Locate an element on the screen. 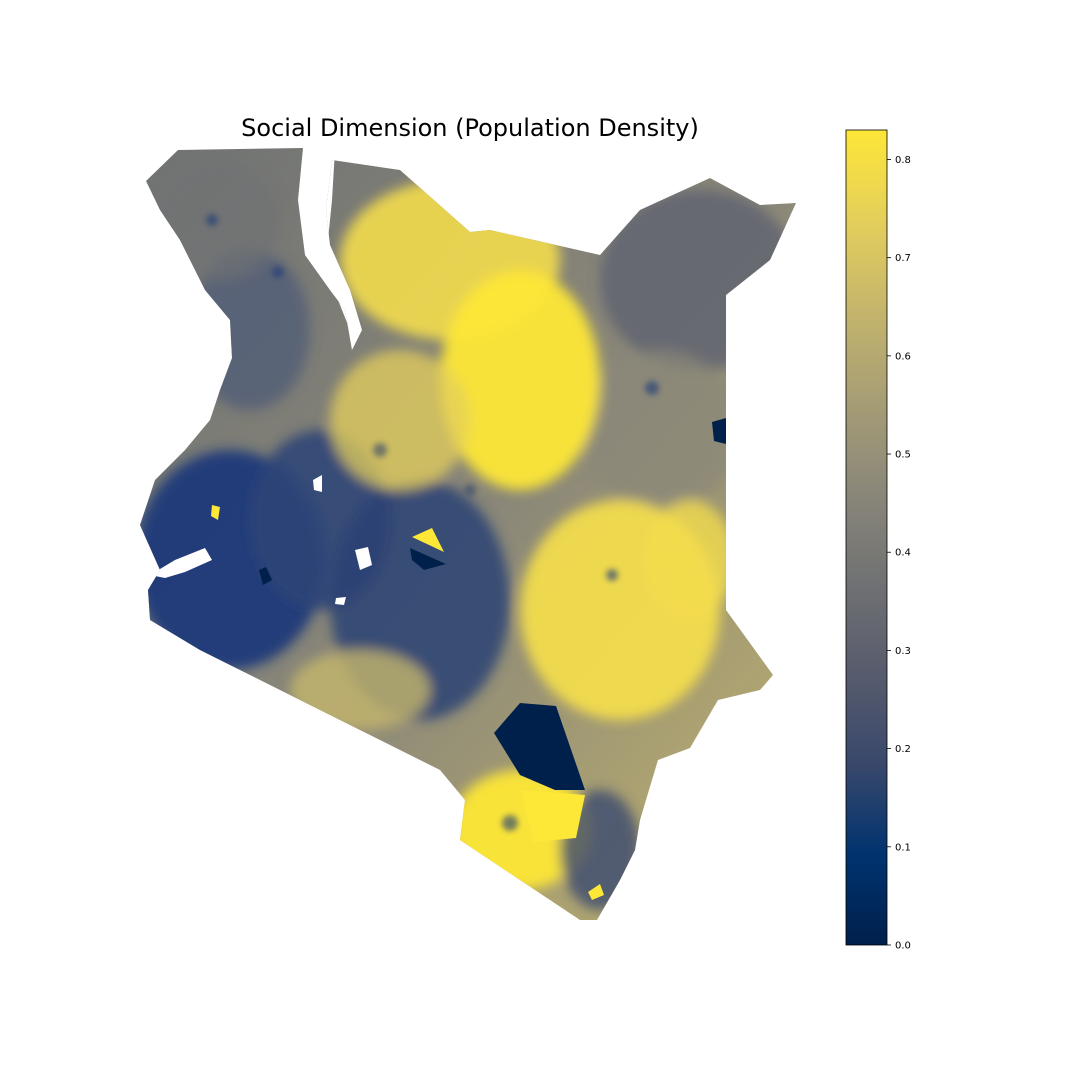 The width and height of the screenshot is (1080, 1080). colorbar-gradient is located at coordinates (866, 537).